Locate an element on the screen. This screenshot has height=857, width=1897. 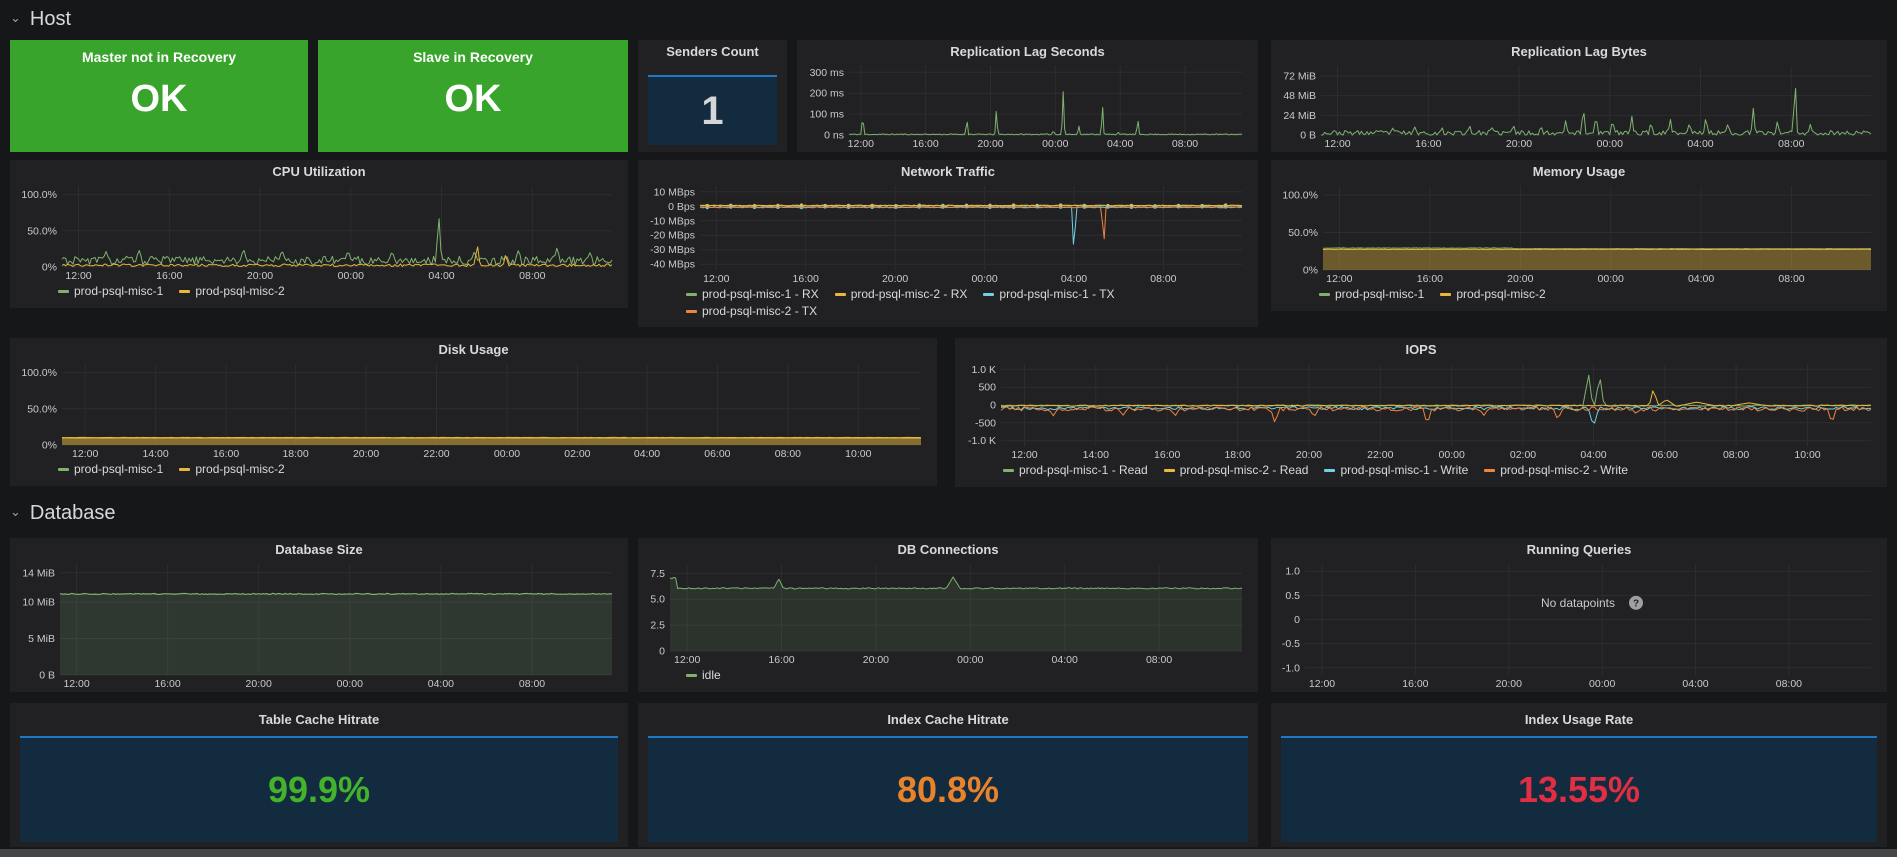
db-connections-chart: 12:00 16:00 20:00 00:00 04:00 08:00 7.5 5.0 2.5 0 is located at coordinates (948, 613).